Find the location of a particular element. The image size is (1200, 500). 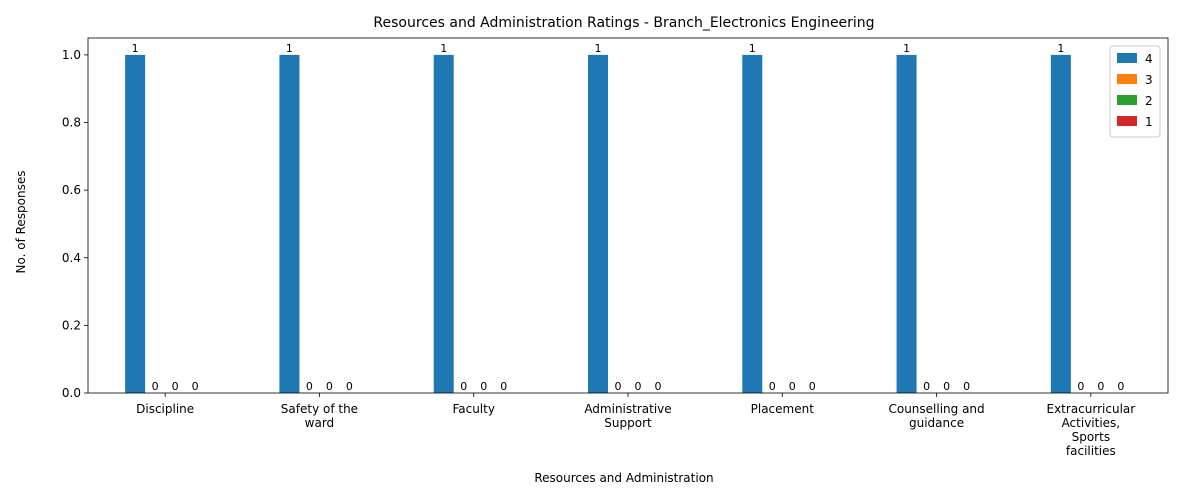

x-tick-label-line: Safety of the is located at coordinates (319, 409).